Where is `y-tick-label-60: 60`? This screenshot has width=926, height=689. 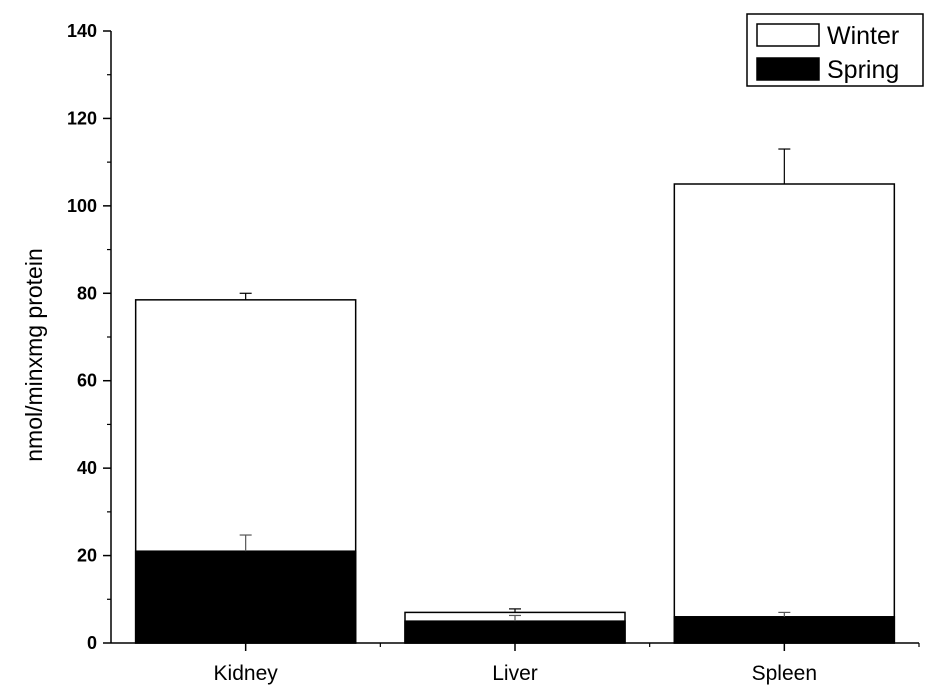 y-tick-label-60: 60 is located at coordinates (87, 381).